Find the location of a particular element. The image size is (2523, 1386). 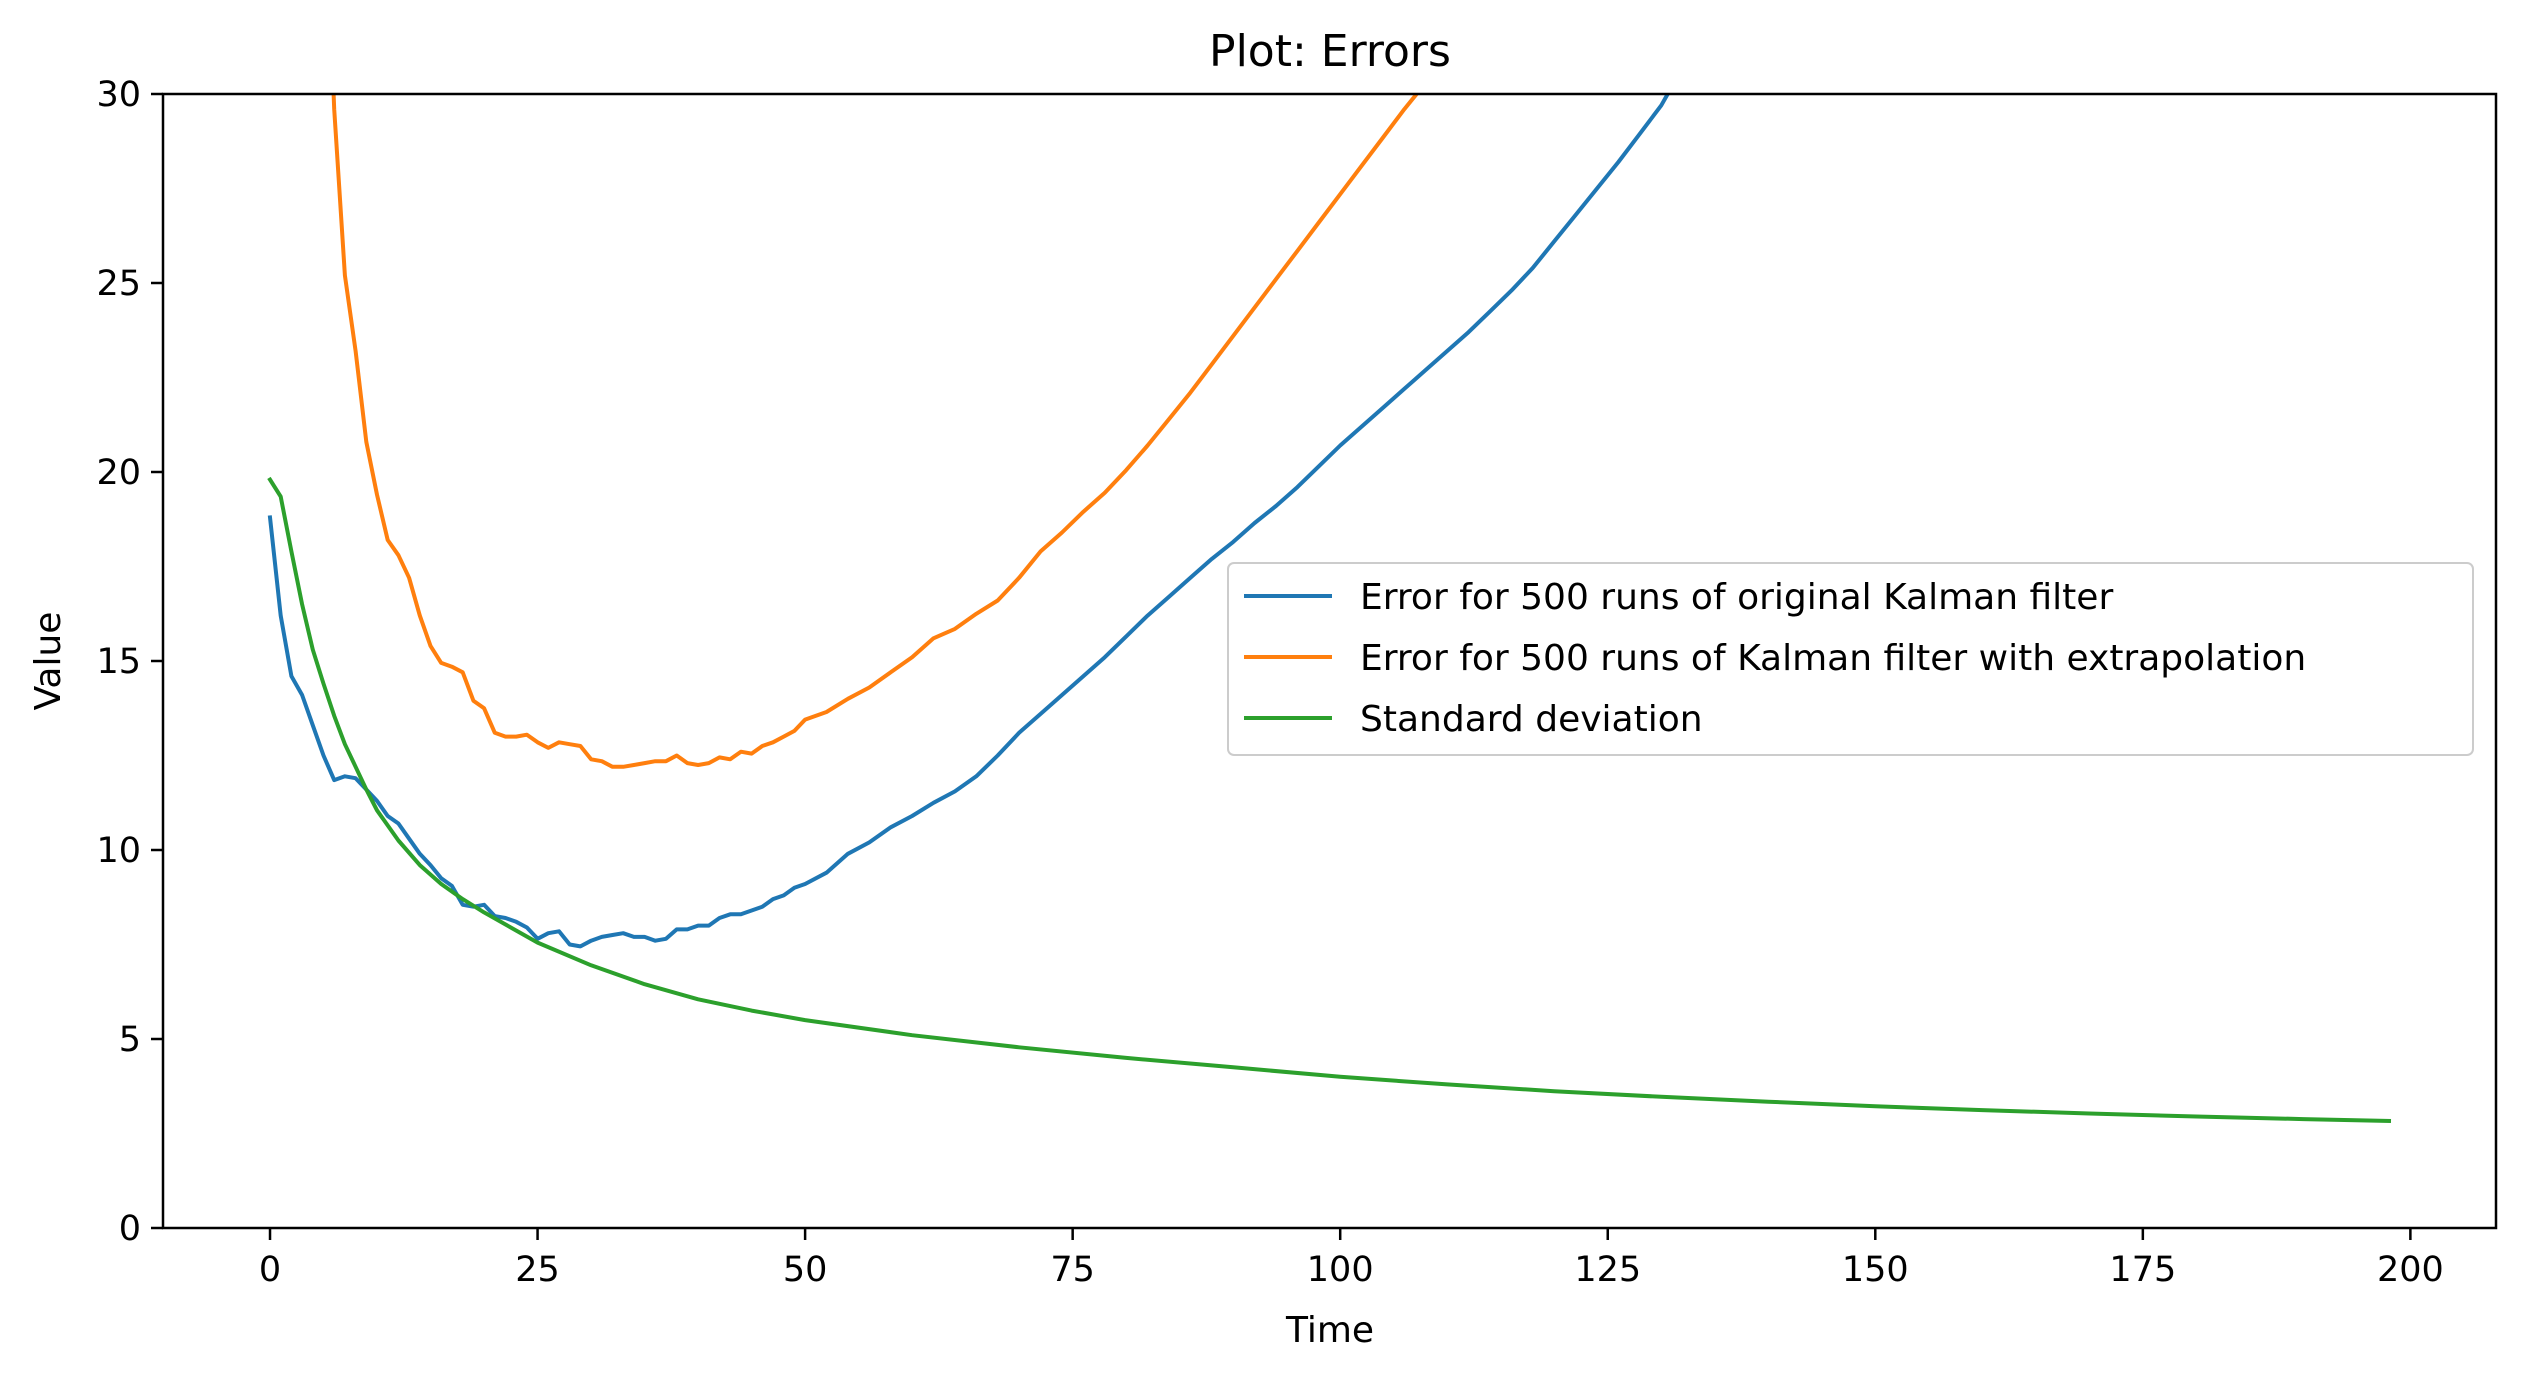

y-axis: 0 5 10 15 20 25 30 is located at coordinates (129, 662).